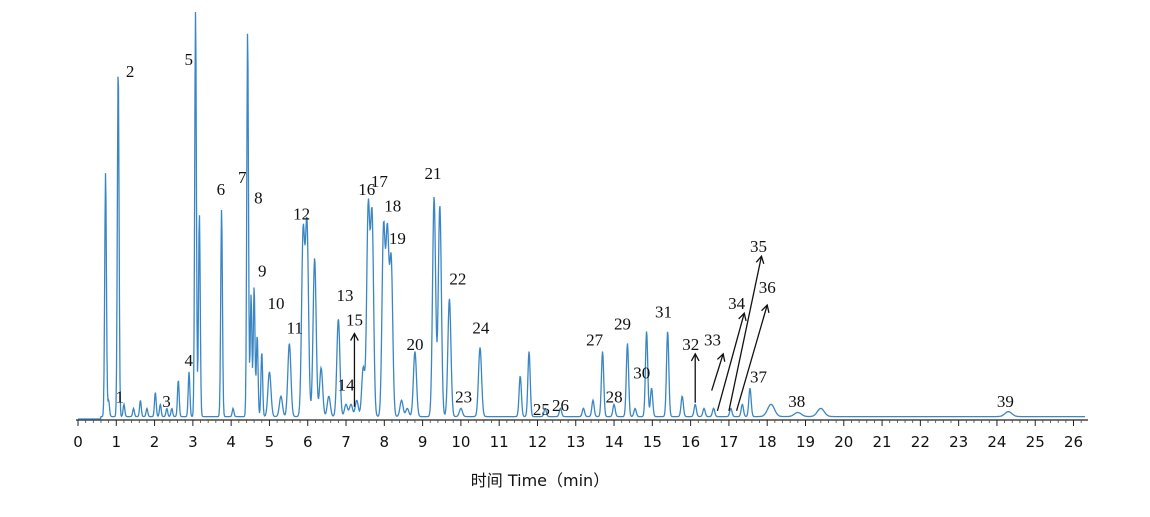  What do you see at coordinates (595, 340) in the screenshot?
I see `peak-label: 27` at bounding box center [595, 340].